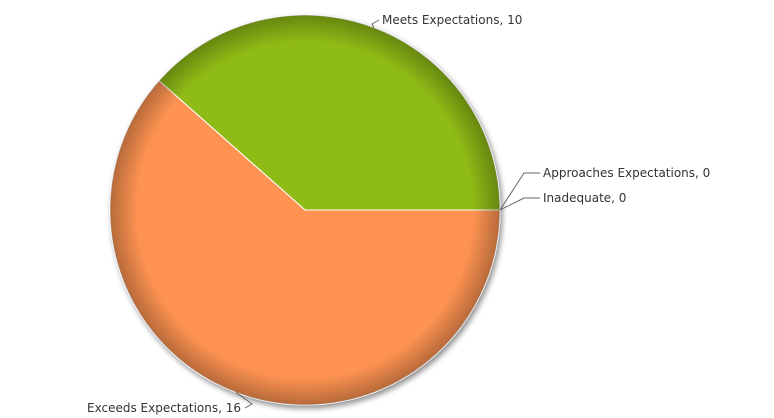 The height and width of the screenshot is (418, 774). I want to click on leader-line-approaches-expectations, so click(519, 191).